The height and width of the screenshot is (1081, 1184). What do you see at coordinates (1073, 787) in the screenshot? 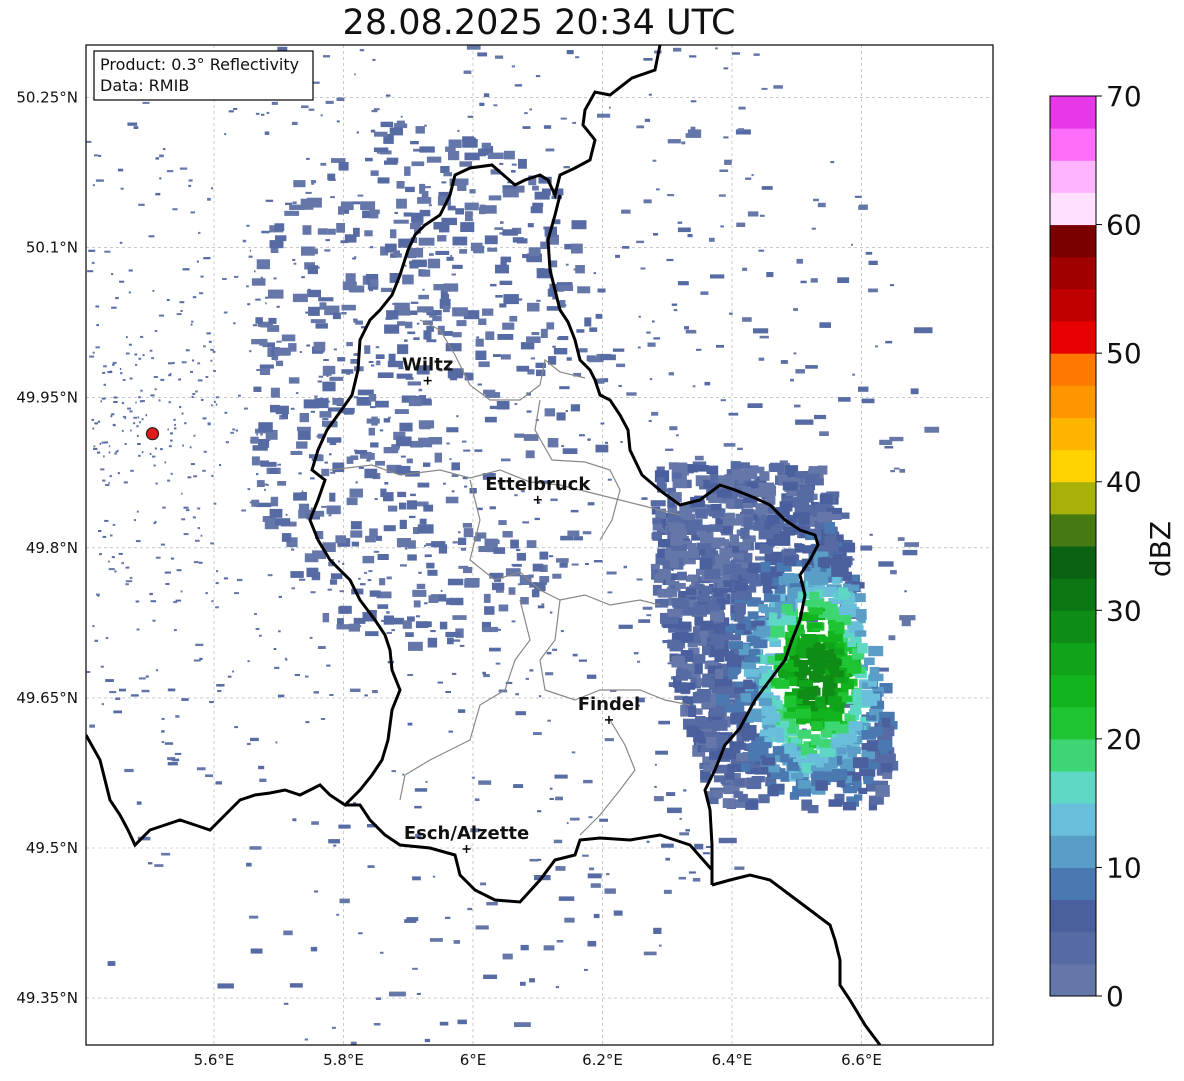
I see `colorbar-segment` at bounding box center [1073, 787].